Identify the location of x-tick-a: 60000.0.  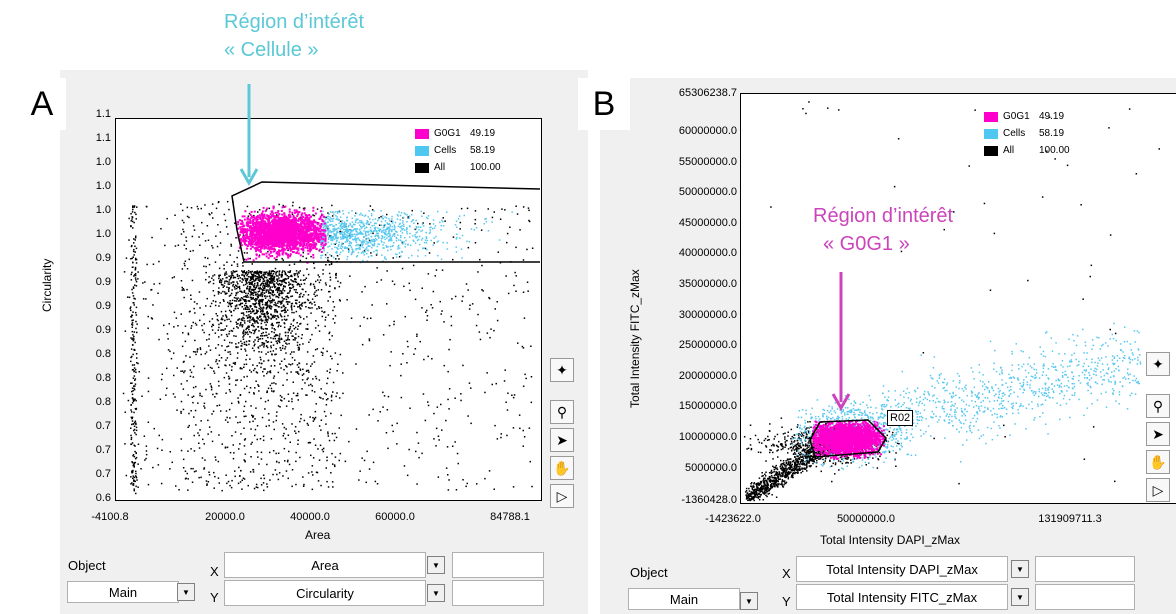
(395, 517).